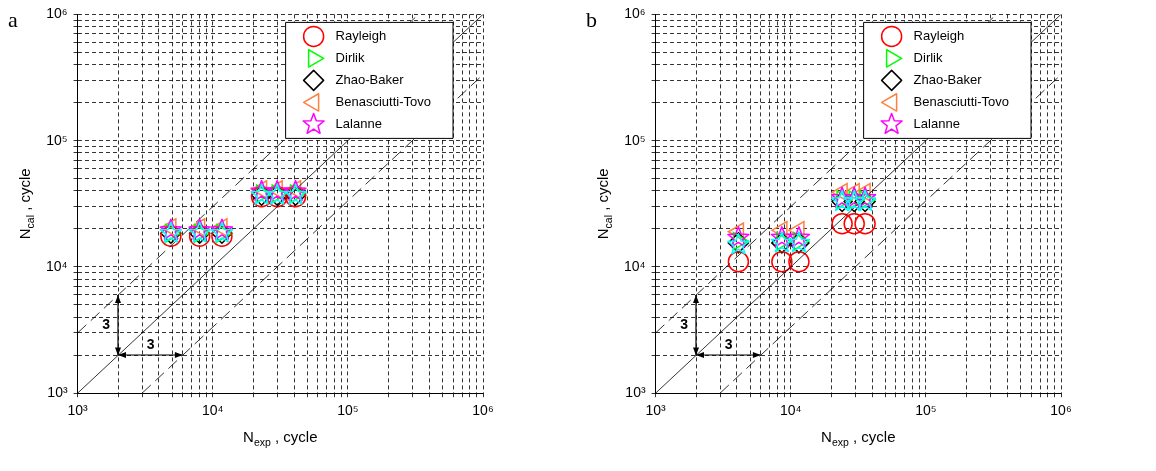 The image size is (1156, 471). Describe the element at coordinates (591, 19) in the screenshot. I see `chart-title: b` at that location.